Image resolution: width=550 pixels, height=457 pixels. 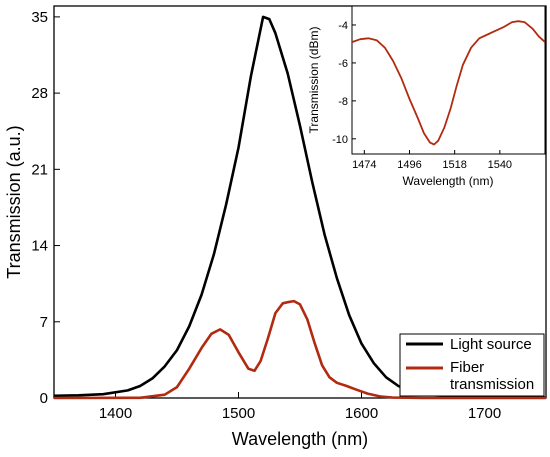 I want to click on inset-y-tick-label: -6, so click(x=343, y=64).